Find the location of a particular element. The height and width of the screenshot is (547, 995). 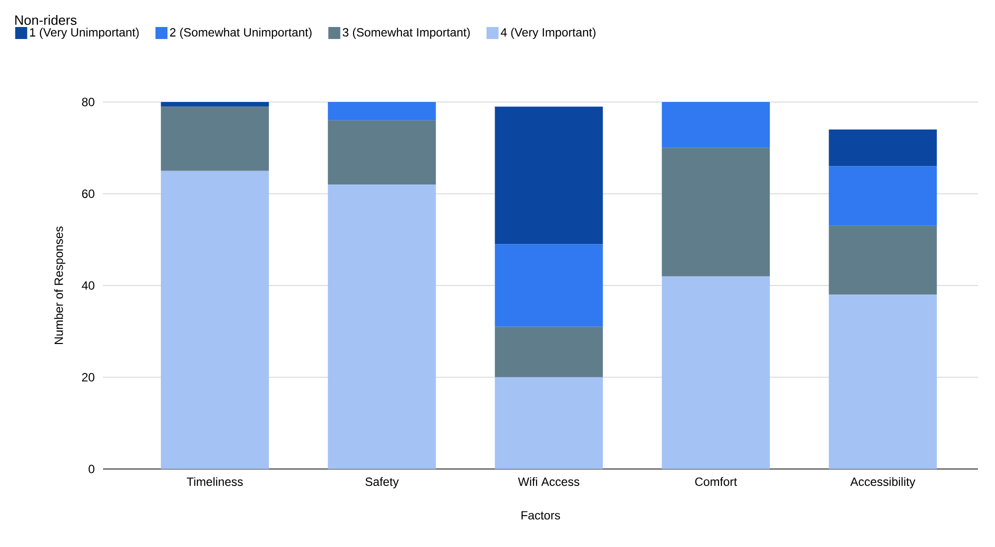

legend-label: 4 (Very Important) is located at coordinates (548, 33).